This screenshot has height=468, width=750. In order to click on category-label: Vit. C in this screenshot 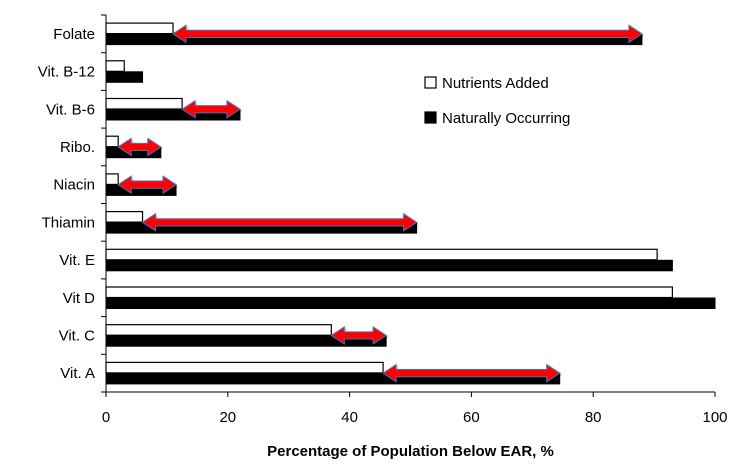, I will do `click(77, 335)`.